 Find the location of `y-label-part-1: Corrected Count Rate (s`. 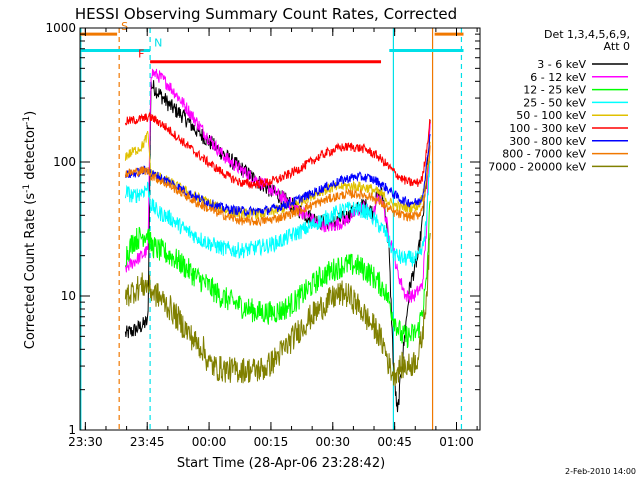

y-label-part-1: Corrected Count Rate (s is located at coordinates (30, 271).